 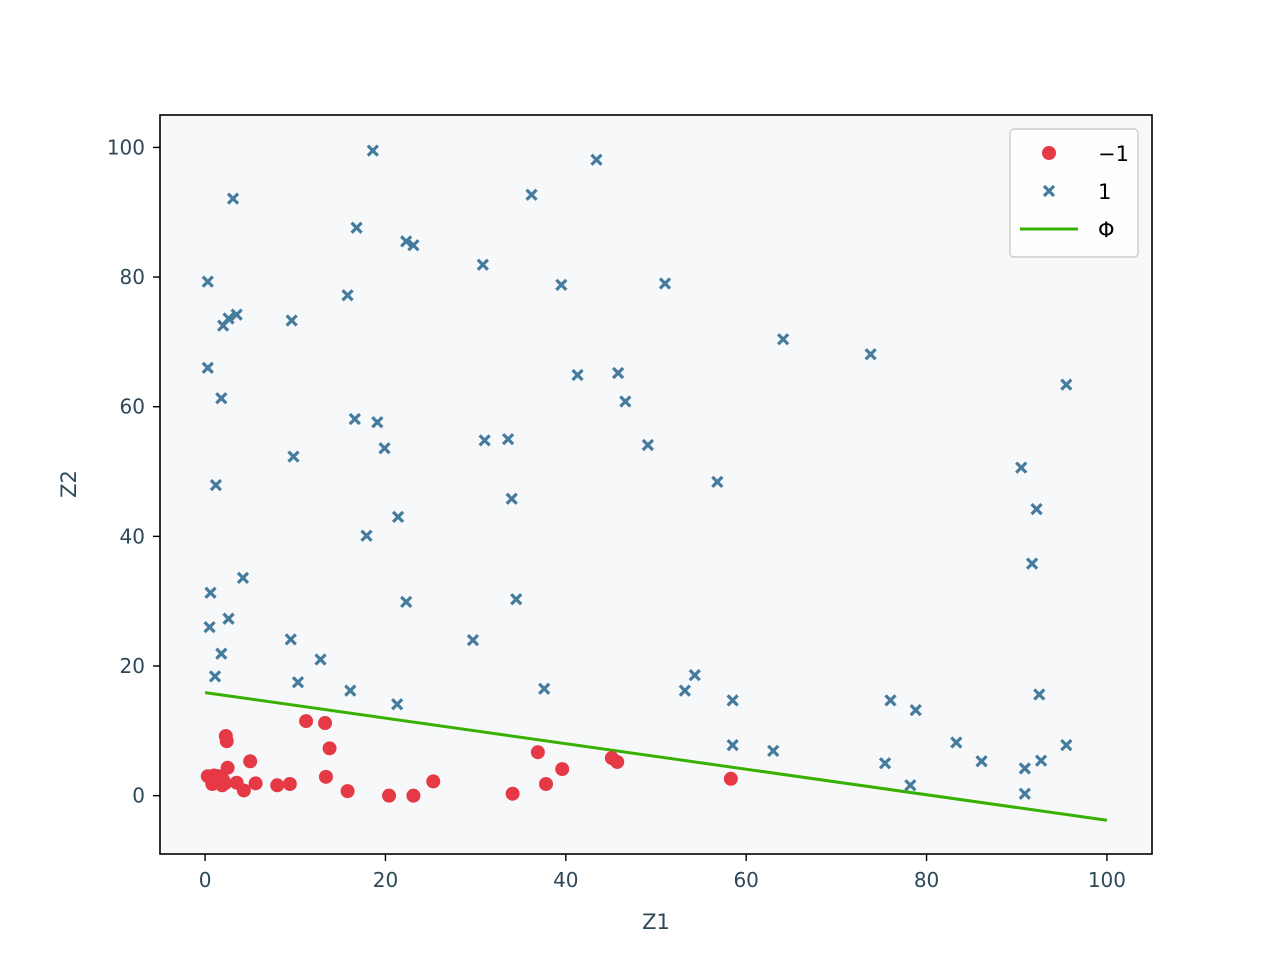 What do you see at coordinates (656, 922) in the screenshot?
I see `x-axis-label: Z1` at bounding box center [656, 922].